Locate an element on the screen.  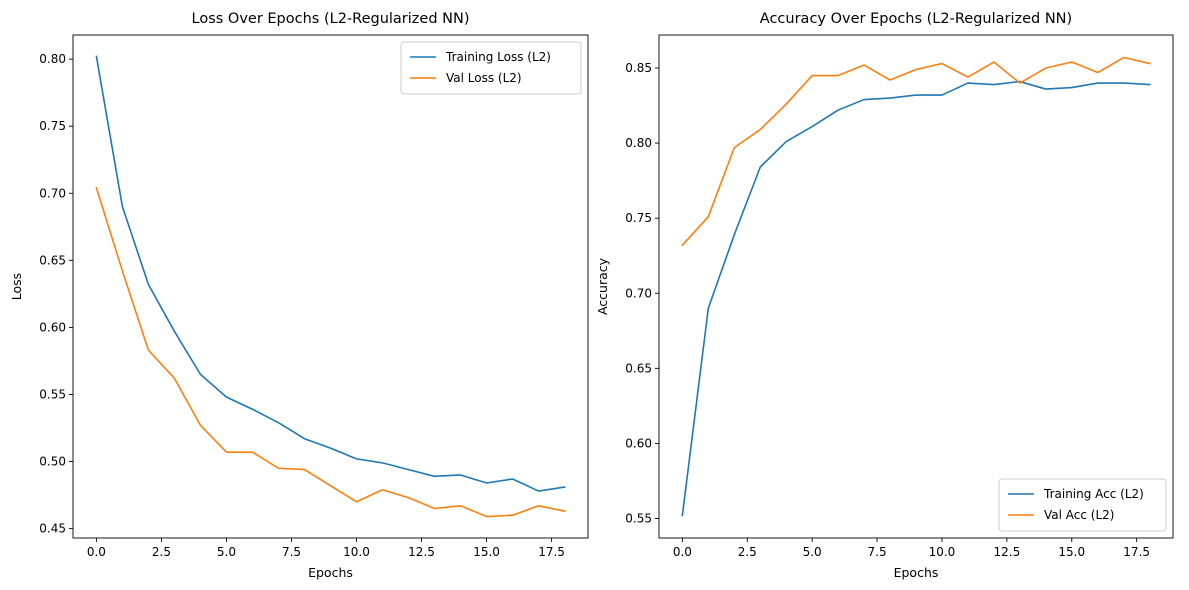
y-tick-label: 0.50 is located at coordinates (52, 462).